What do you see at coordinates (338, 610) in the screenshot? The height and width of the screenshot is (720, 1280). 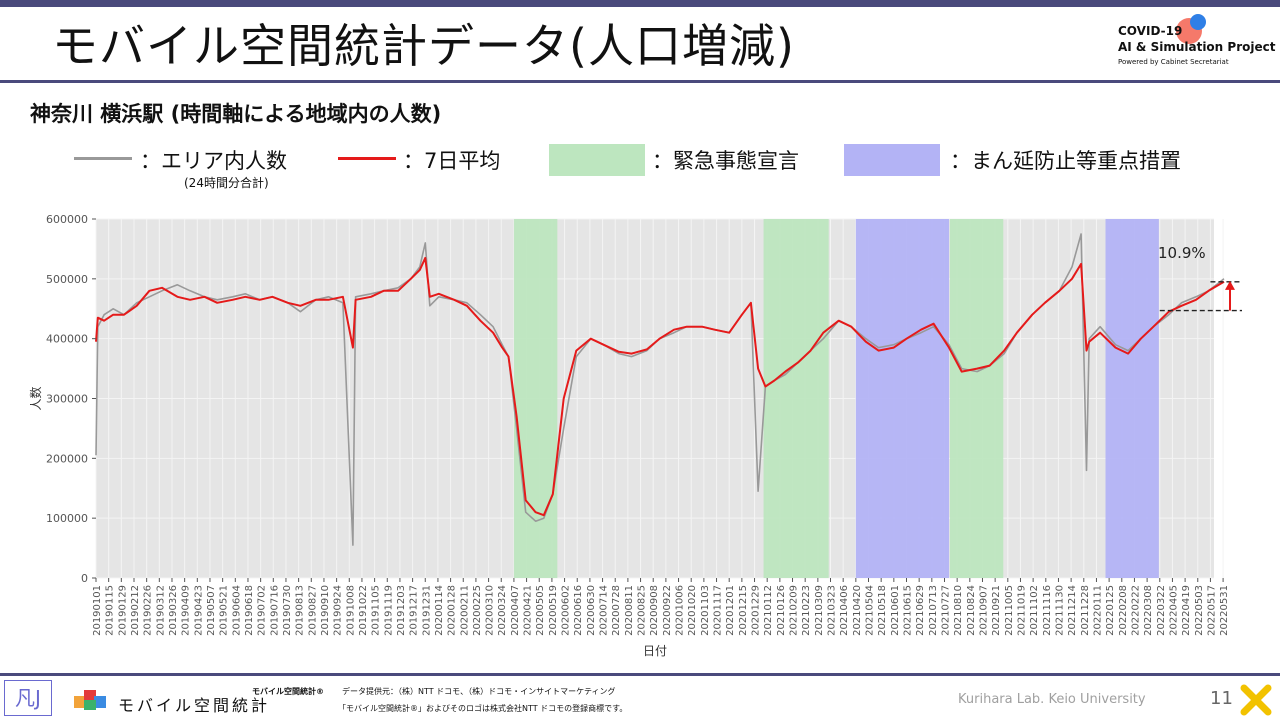 I see `x-tick-label: 20190924` at bounding box center [338, 610].